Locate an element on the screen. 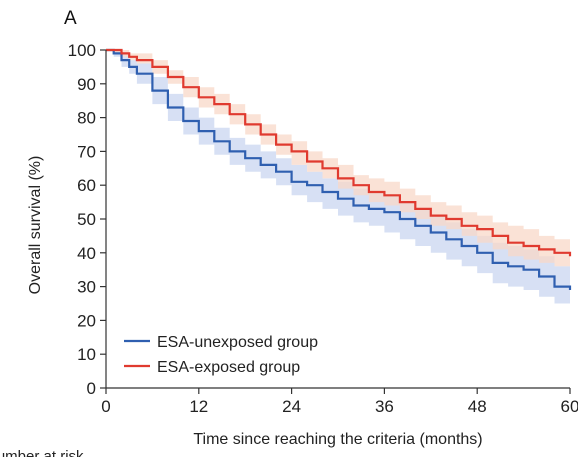  x-tick-label: 0 is located at coordinates (105, 406).